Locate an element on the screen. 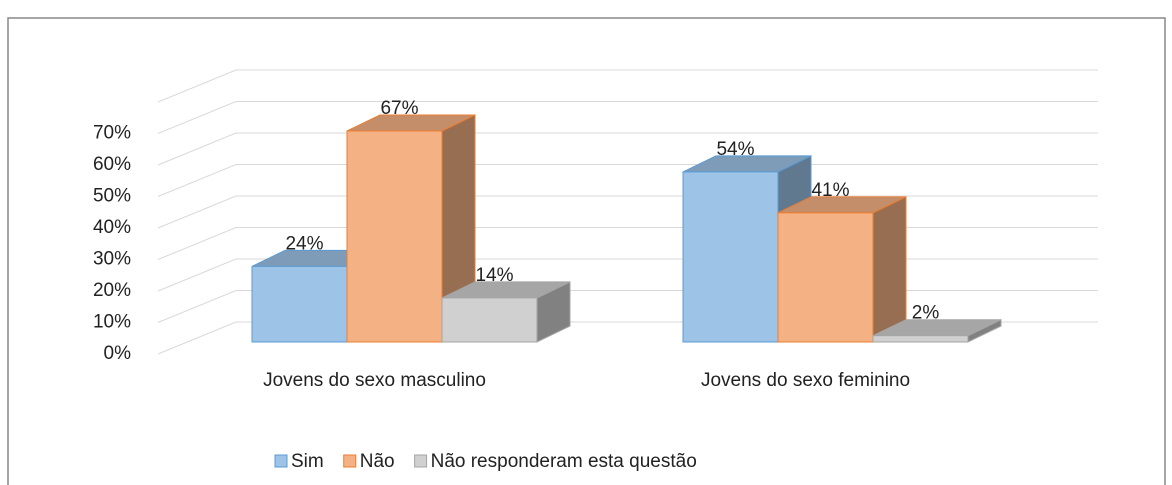 This screenshot has height=485, width=1172. y-tick-label: 40% is located at coordinates (112, 227).